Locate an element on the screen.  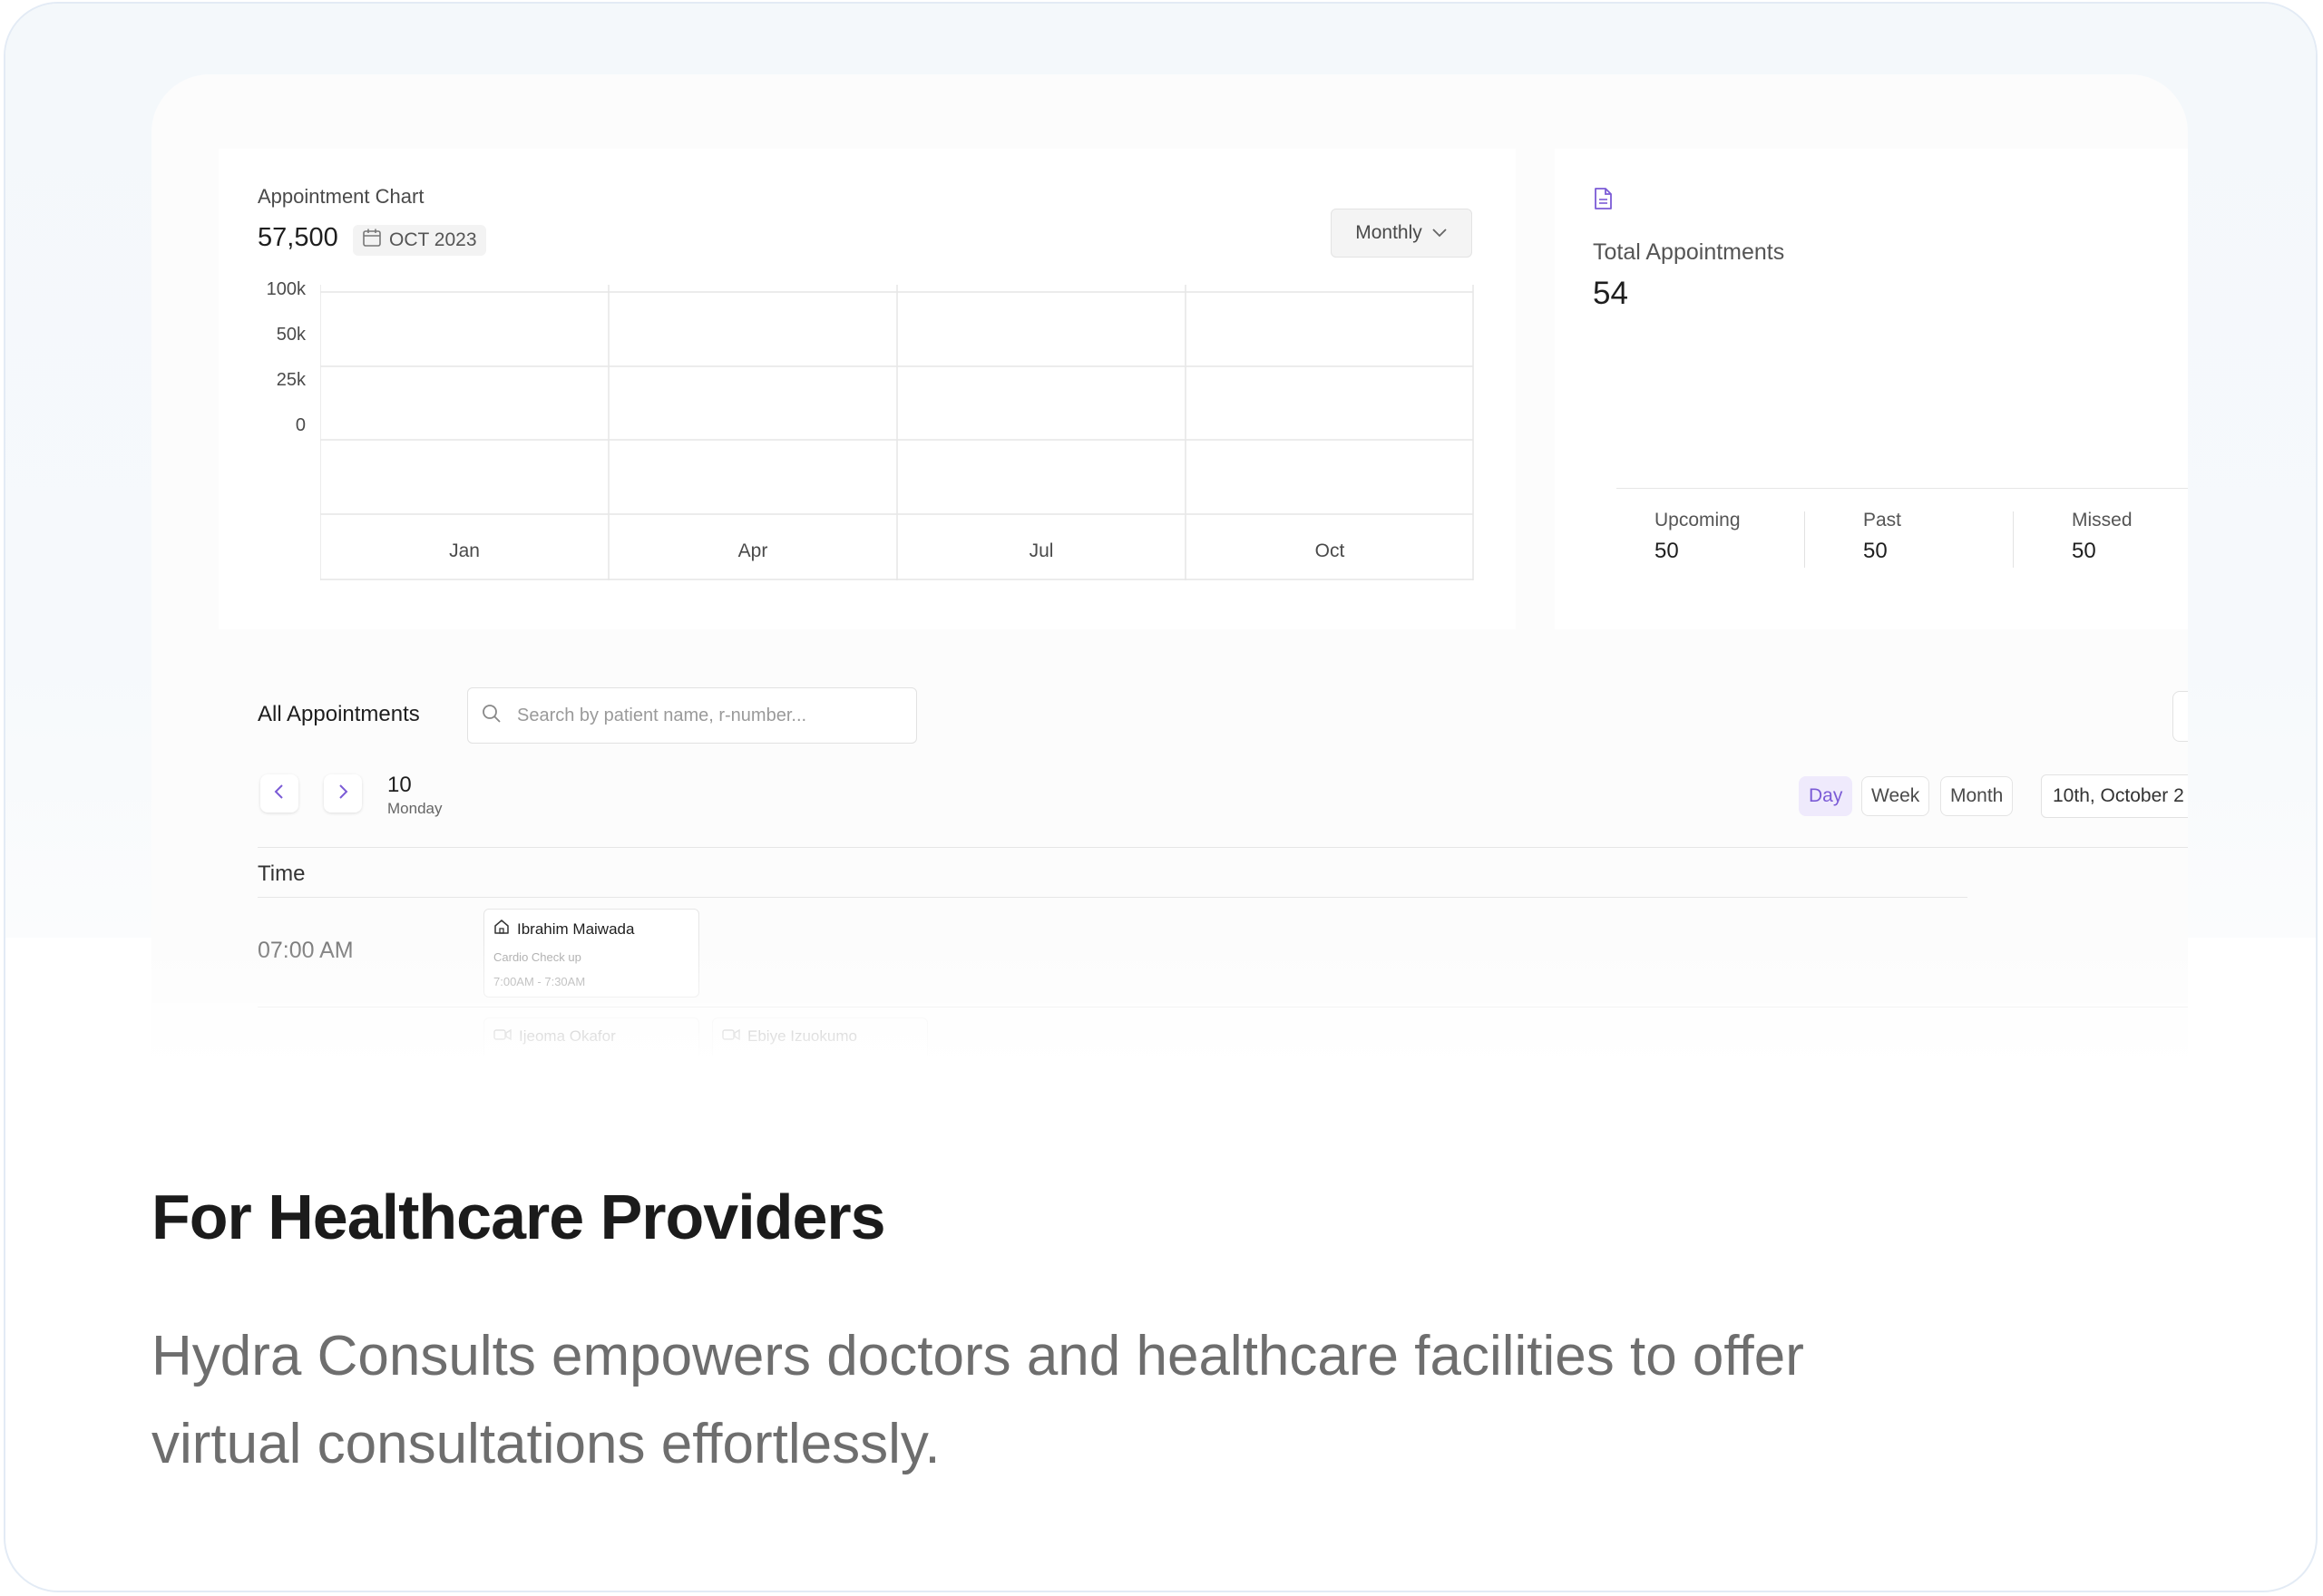
x-tick-label: Oct is located at coordinates (1329, 550).